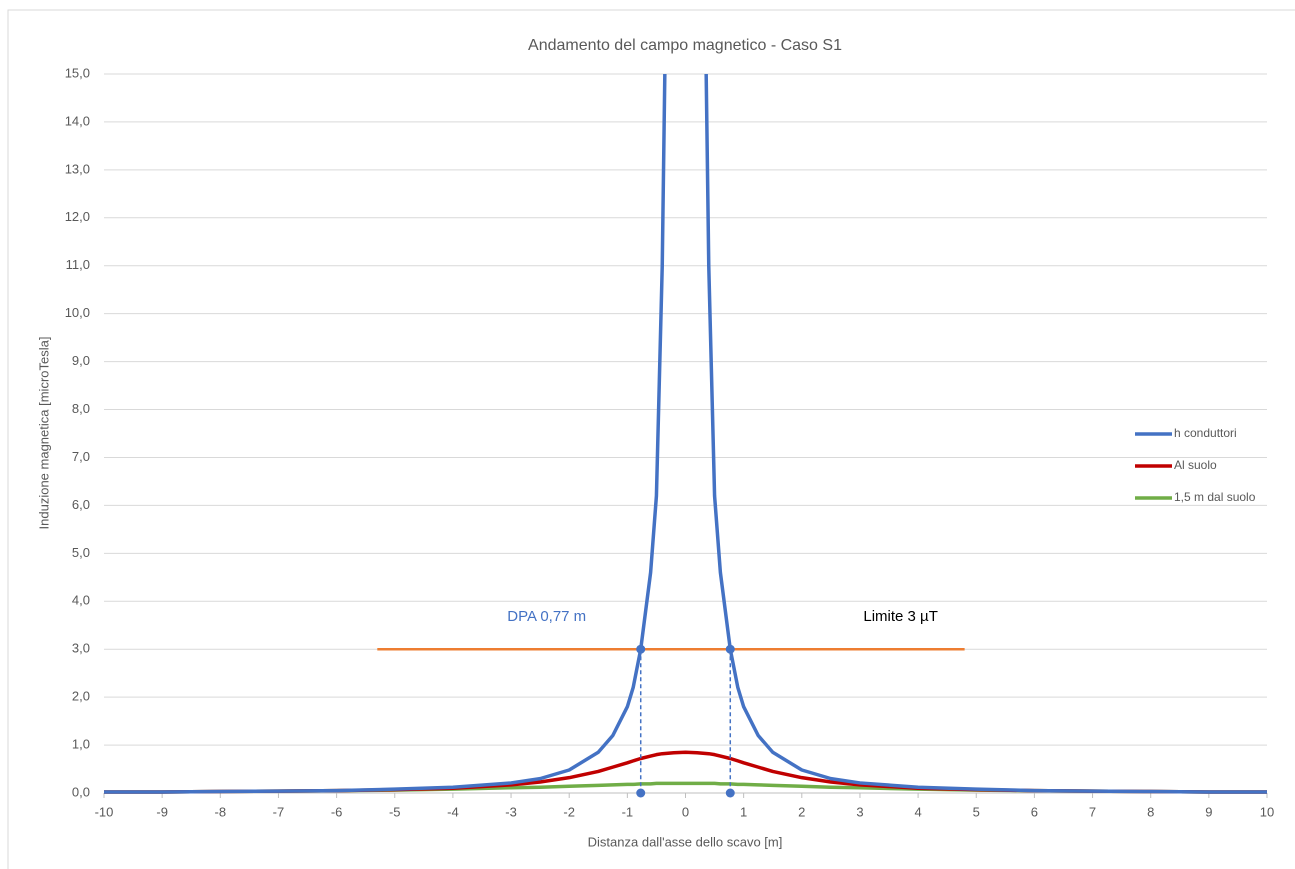  What do you see at coordinates (81, 456) in the screenshot?
I see `y-tick-label: 7,0` at bounding box center [81, 456].